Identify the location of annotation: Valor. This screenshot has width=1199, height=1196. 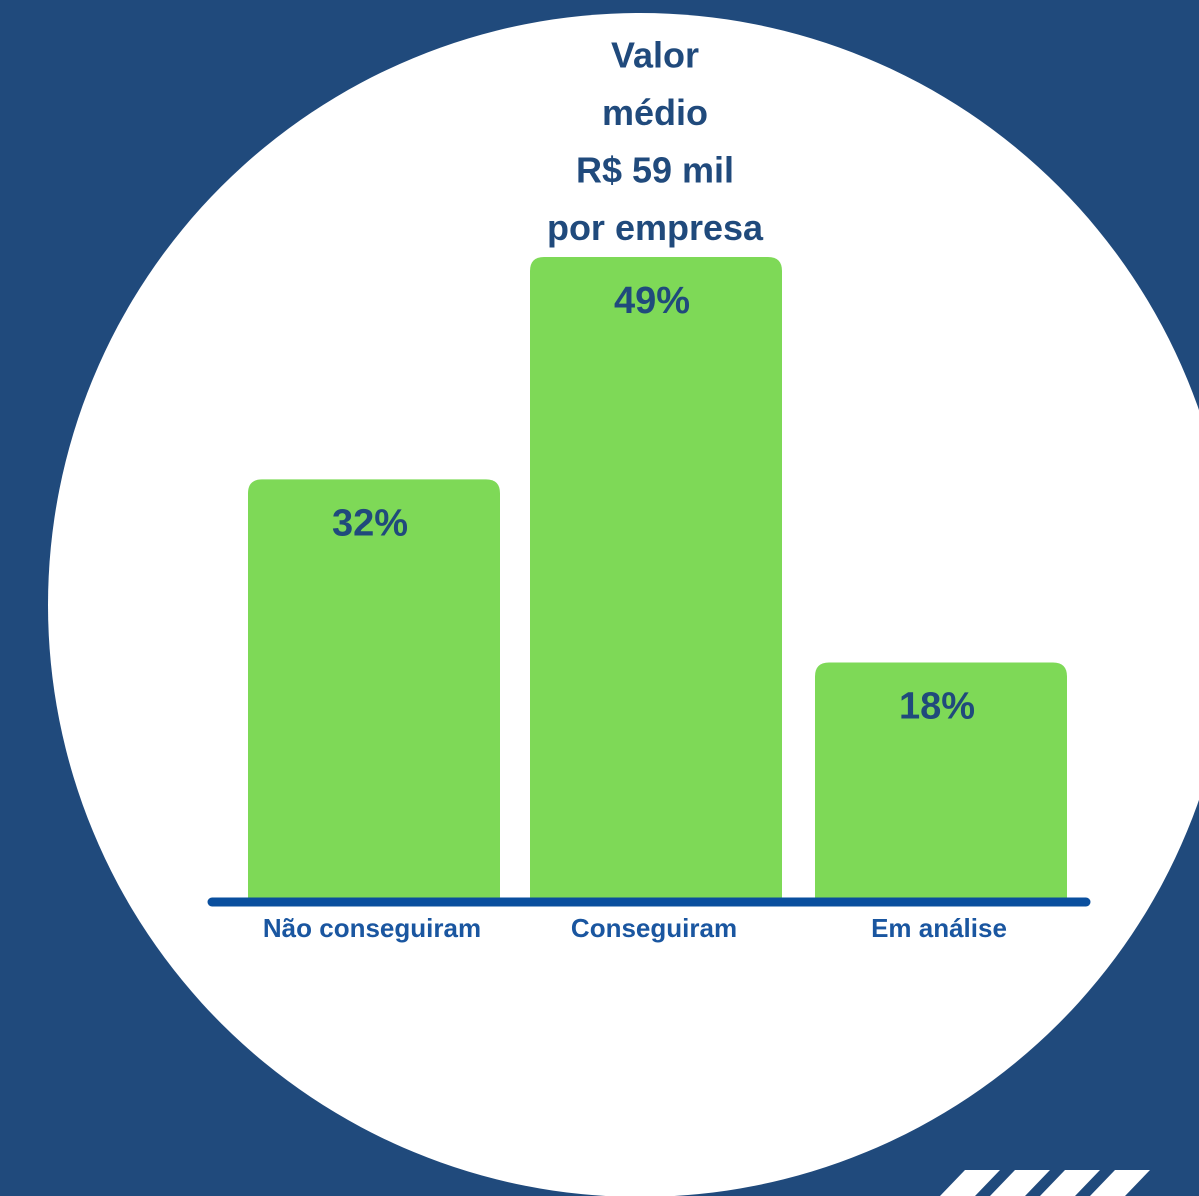
(655, 55).